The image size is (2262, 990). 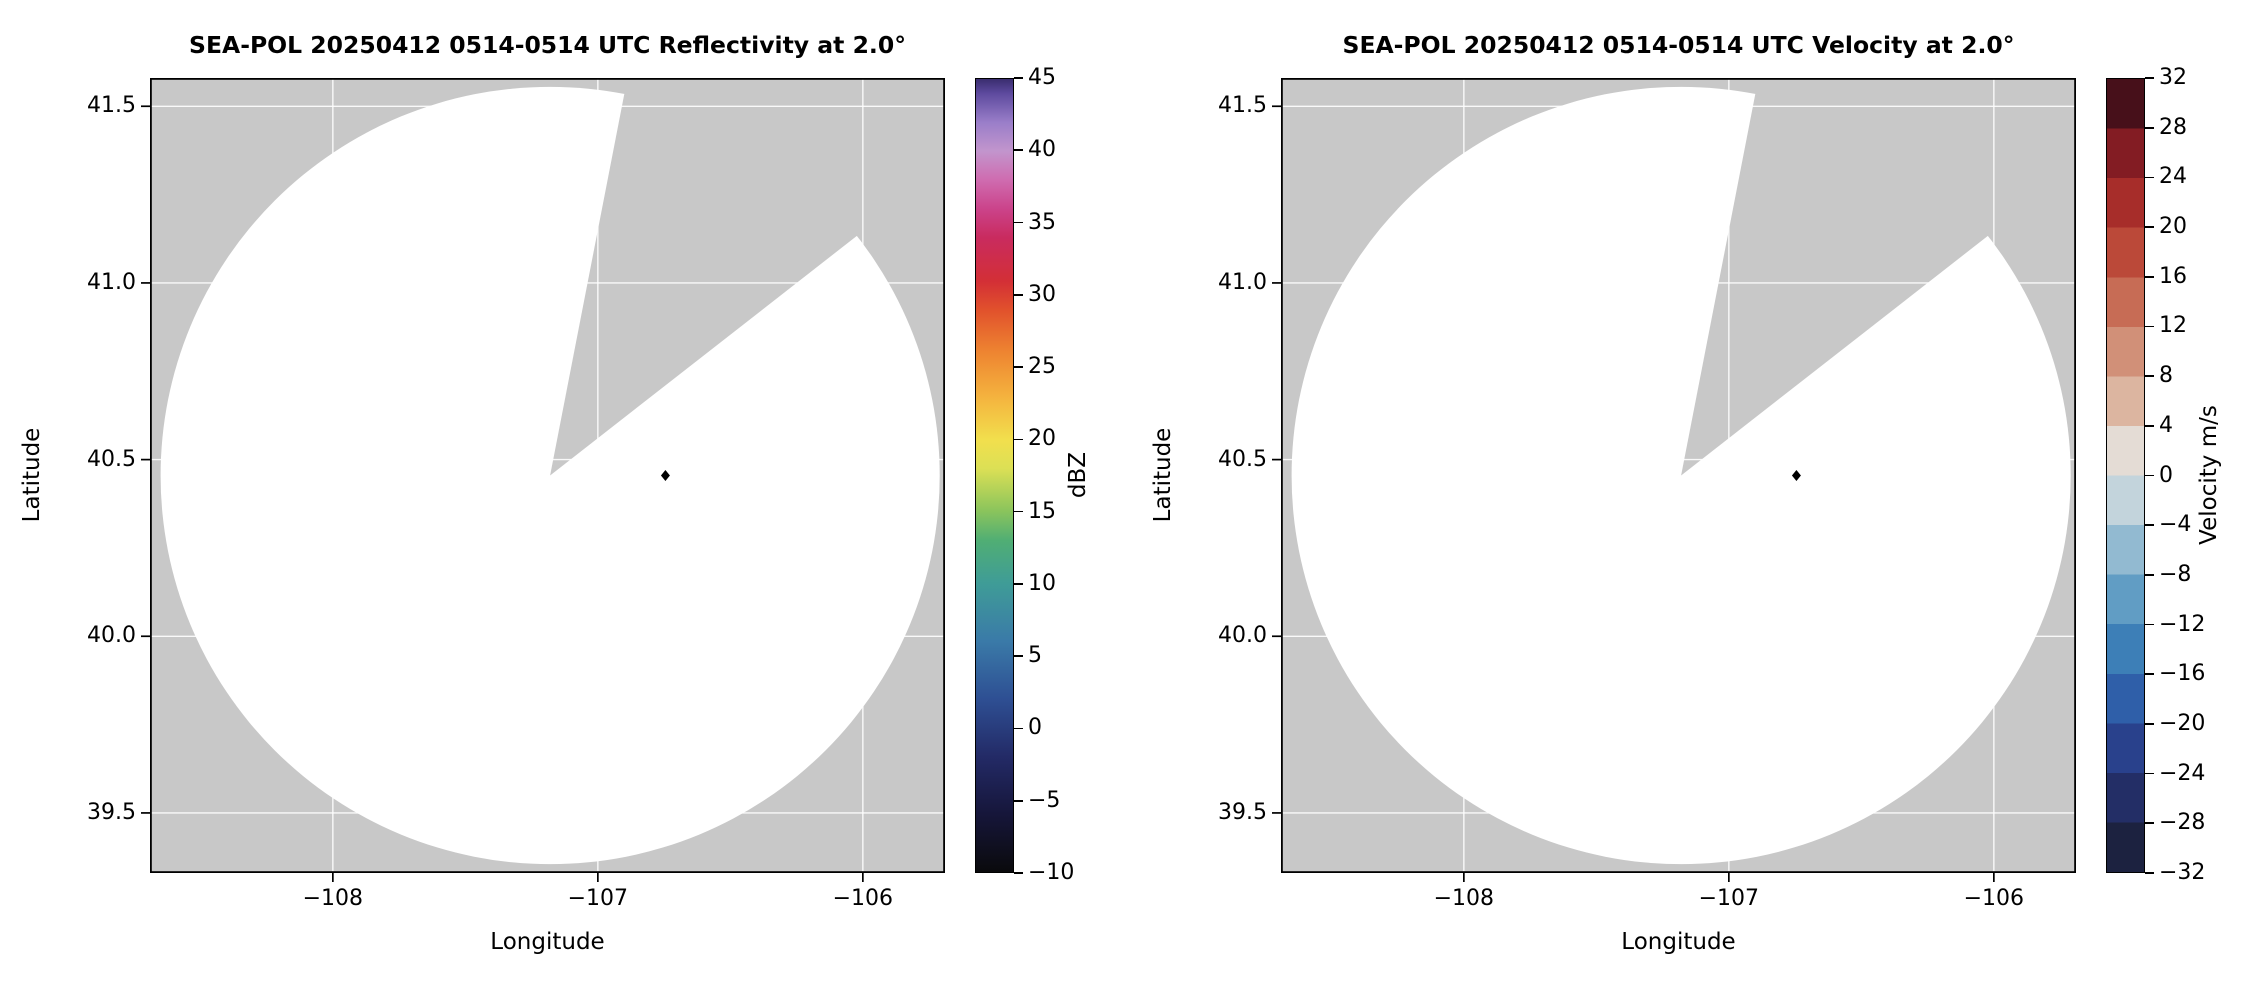 What do you see at coordinates (1042, 150) in the screenshot?
I see `colorbar-tick-label: 40` at bounding box center [1042, 150].